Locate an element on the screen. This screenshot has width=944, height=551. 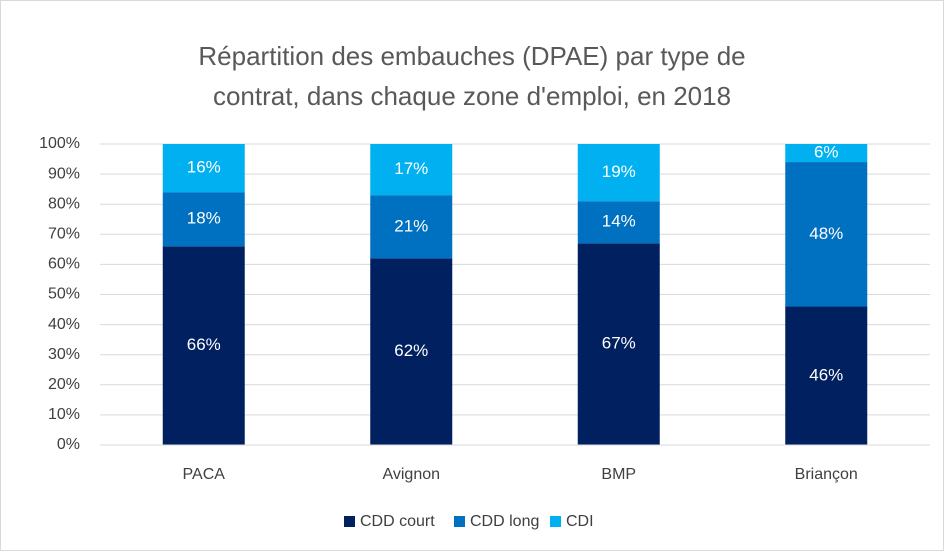
data-label: 16% is located at coordinates (204, 167).